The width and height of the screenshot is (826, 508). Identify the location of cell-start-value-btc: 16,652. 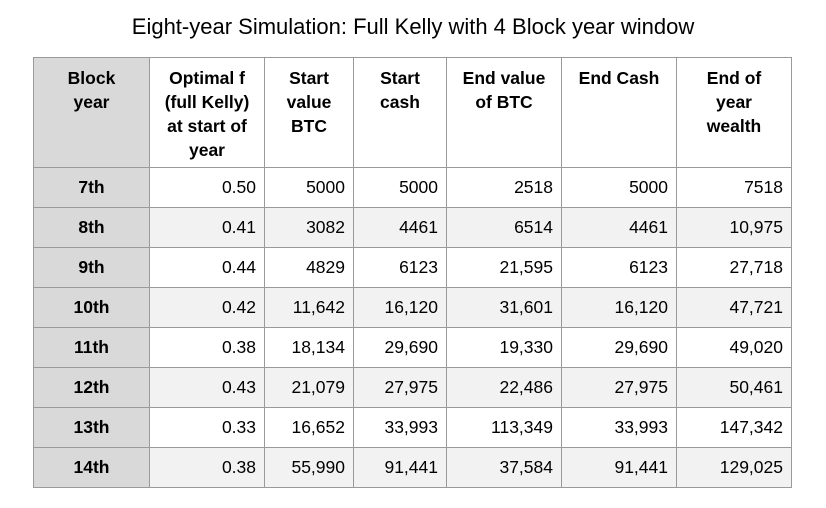
(309, 427).